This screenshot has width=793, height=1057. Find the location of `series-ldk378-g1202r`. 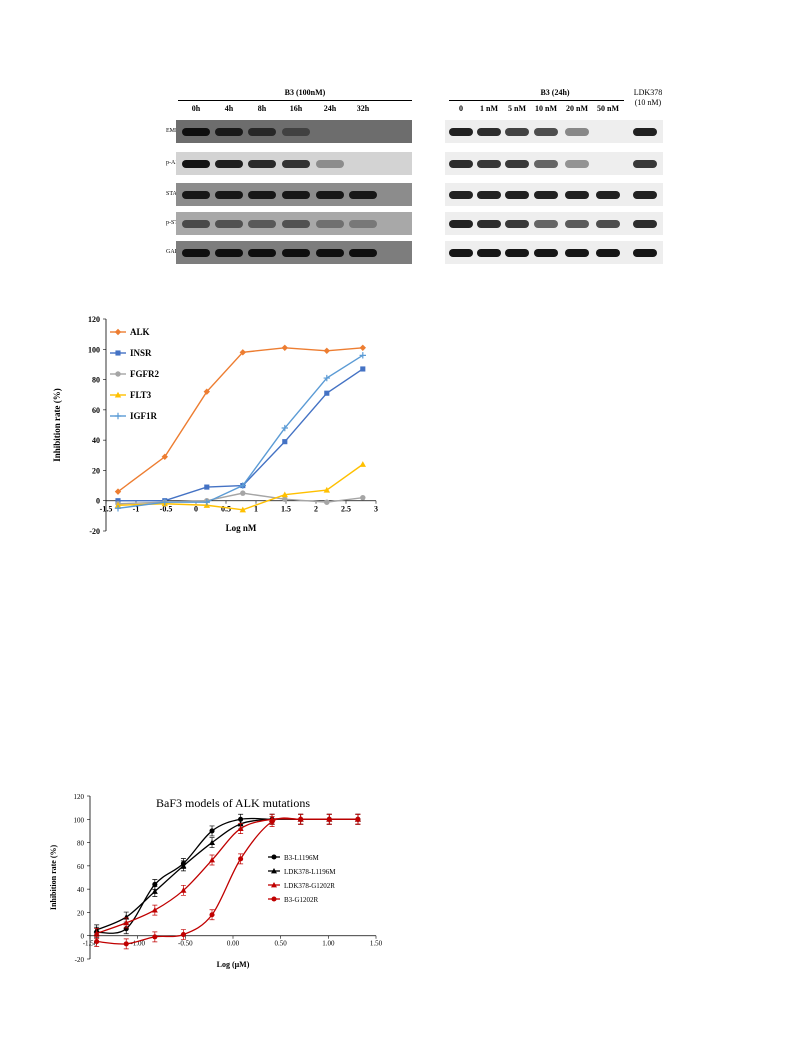

series-ldk378-g1202r is located at coordinates (227, 876).